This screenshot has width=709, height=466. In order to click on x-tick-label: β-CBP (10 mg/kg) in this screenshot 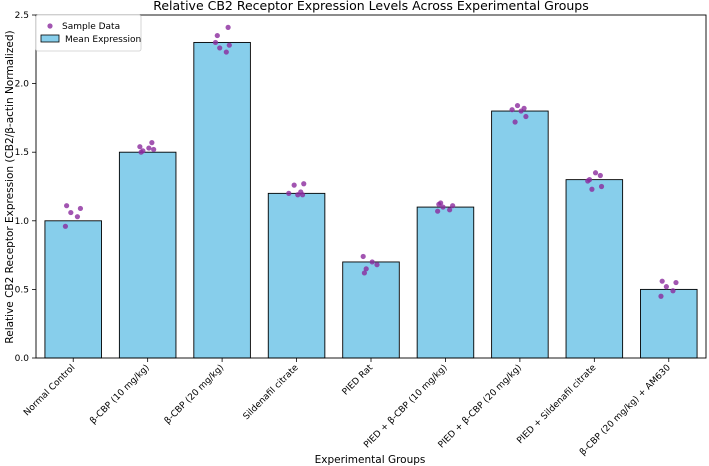, I will do `click(119, 394)`.